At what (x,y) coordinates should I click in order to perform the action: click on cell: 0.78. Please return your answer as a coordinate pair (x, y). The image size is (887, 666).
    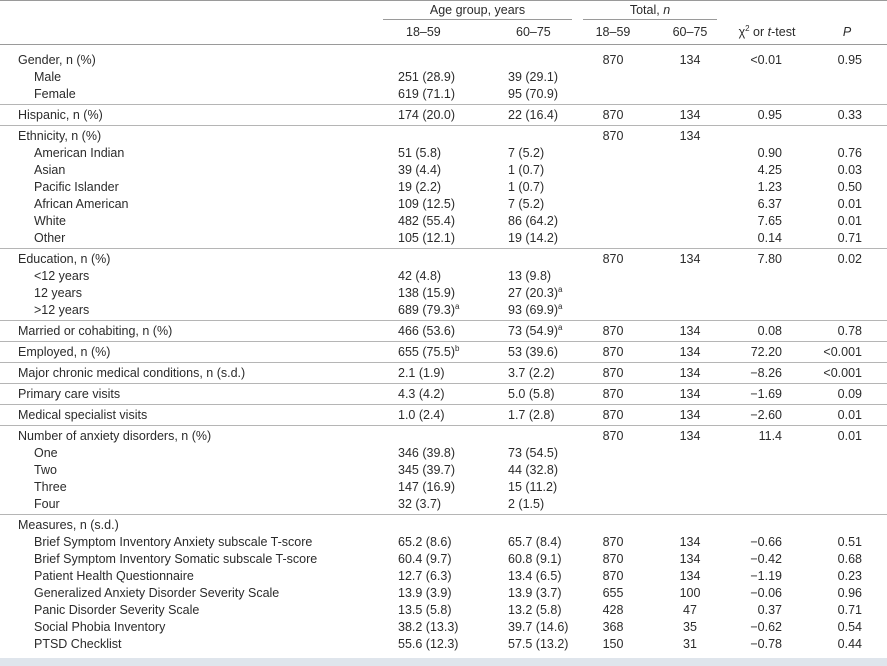
    Looking at the image, I should click on (849, 331).